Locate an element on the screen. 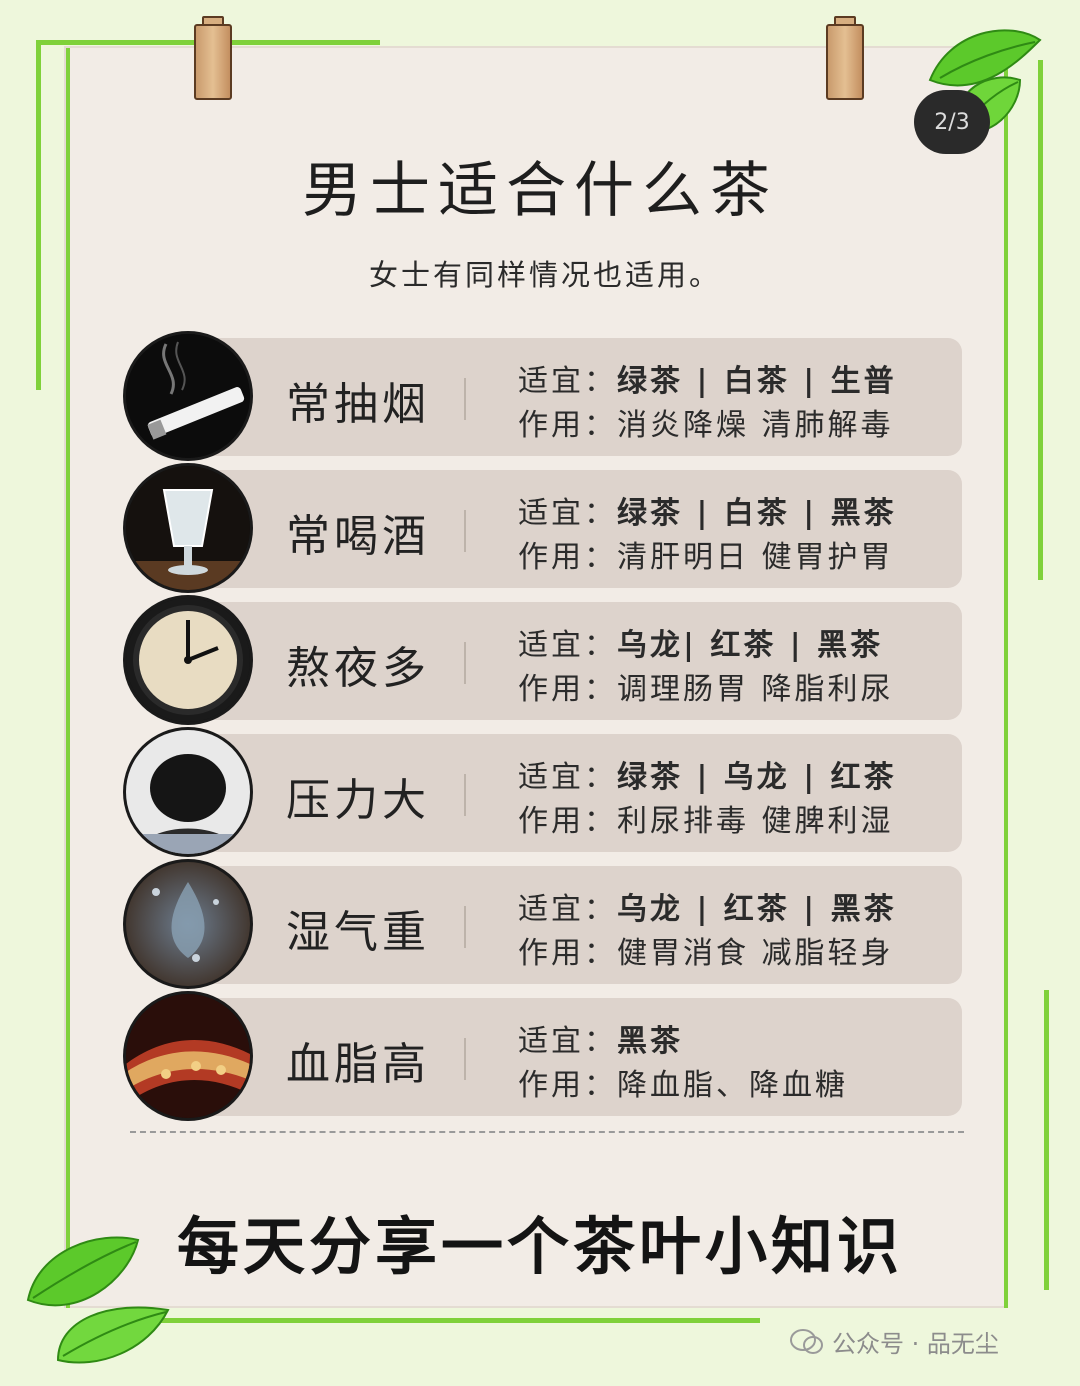 Image resolution: width=1080 pixels, height=1386 pixels. row-label: 血脂高 is located at coordinates (358, 1064).